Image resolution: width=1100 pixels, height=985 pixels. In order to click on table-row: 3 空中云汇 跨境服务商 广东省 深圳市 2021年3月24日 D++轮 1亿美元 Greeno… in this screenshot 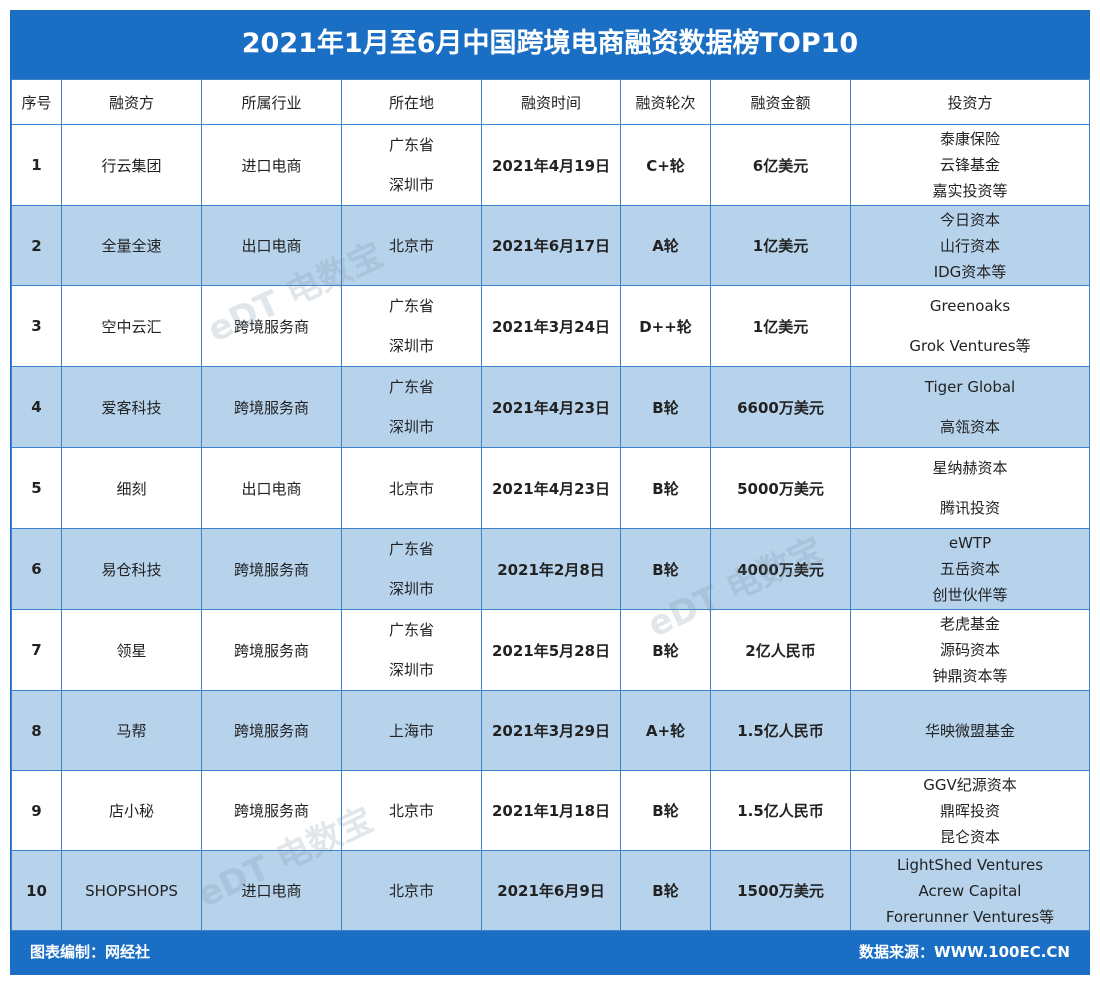, I will do `click(550, 326)`.